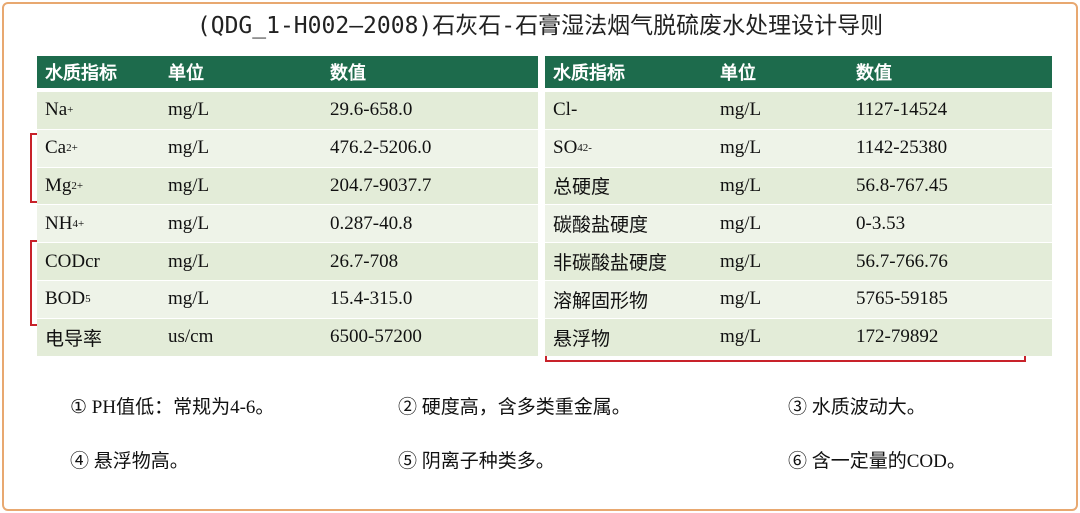 The image size is (1080, 513). I want to click on table-cell: BOD 5, so click(98, 299).